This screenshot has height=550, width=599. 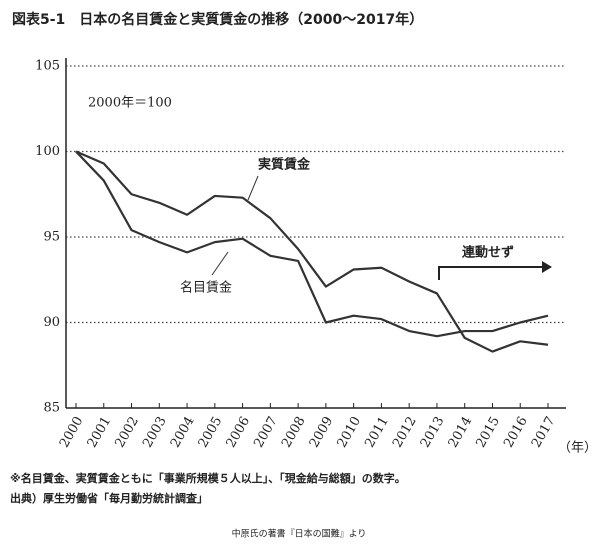 I want to click on arrow-head, so click(x=547, y=267).